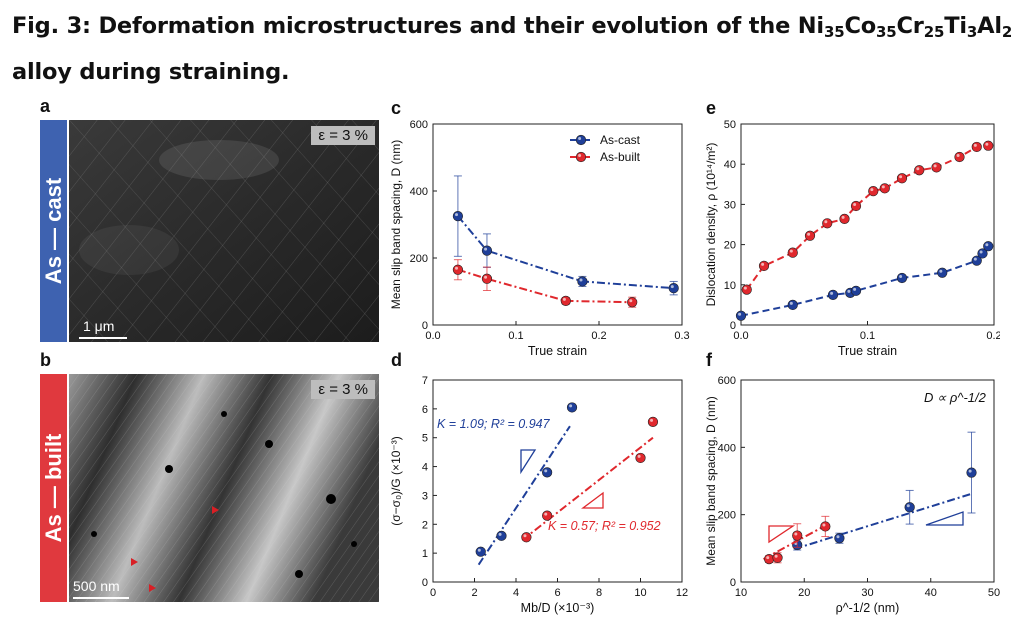 The width and height of the screenshot is (1029, 639). I want to click on c-xtick-label: 0.0, so click(432, 336).